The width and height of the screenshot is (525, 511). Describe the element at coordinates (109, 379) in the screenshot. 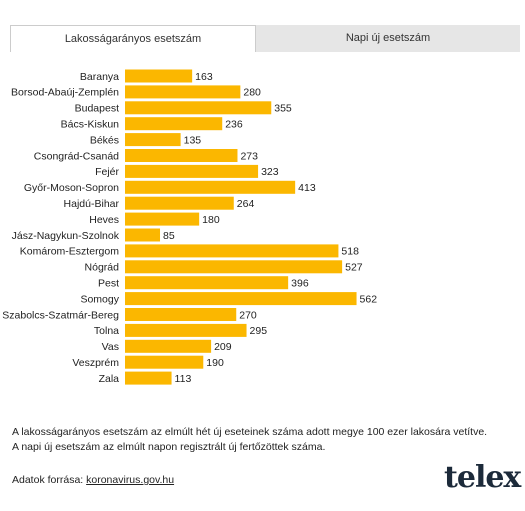

I see `category-label: Zala` at that location.